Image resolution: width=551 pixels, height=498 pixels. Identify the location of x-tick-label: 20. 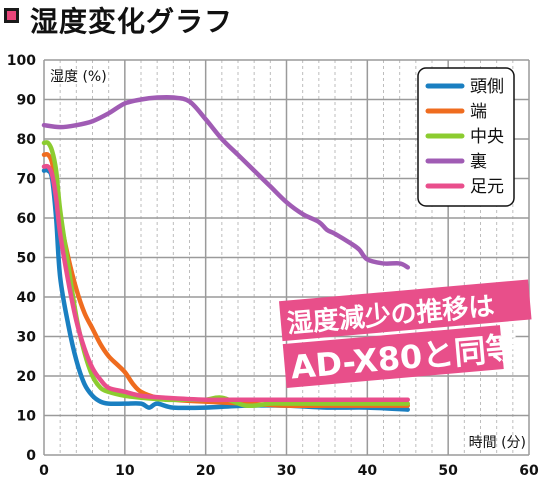
(206, 471).